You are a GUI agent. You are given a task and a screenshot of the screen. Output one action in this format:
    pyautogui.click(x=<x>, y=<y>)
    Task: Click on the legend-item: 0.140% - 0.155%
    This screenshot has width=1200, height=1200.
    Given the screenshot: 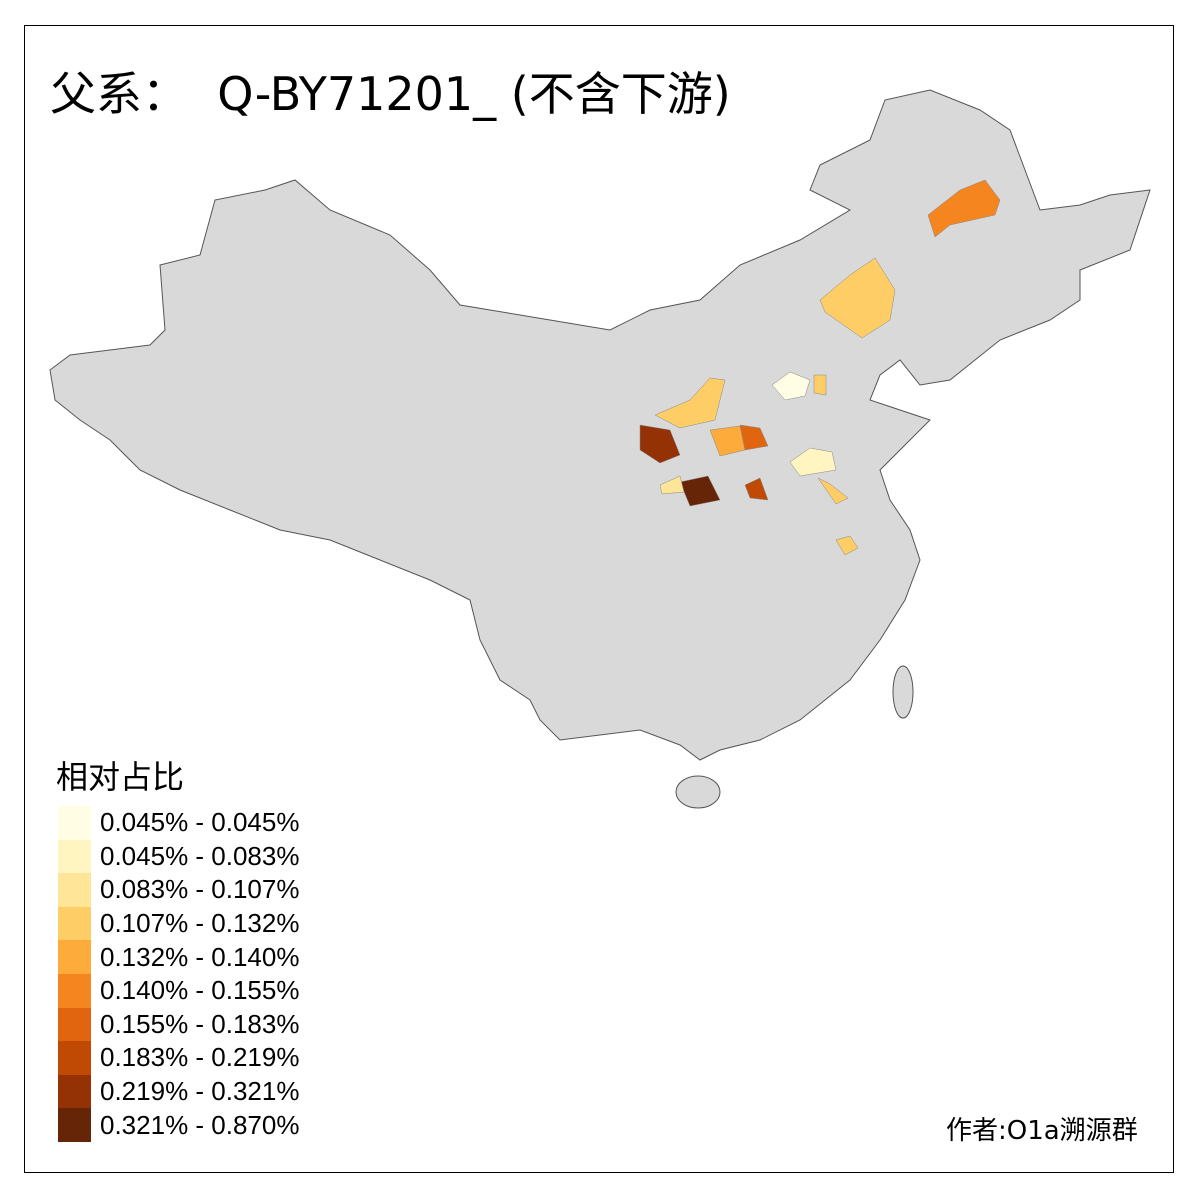 What is the action you would take?
    pyautogui.click(x=179, y=990)
    